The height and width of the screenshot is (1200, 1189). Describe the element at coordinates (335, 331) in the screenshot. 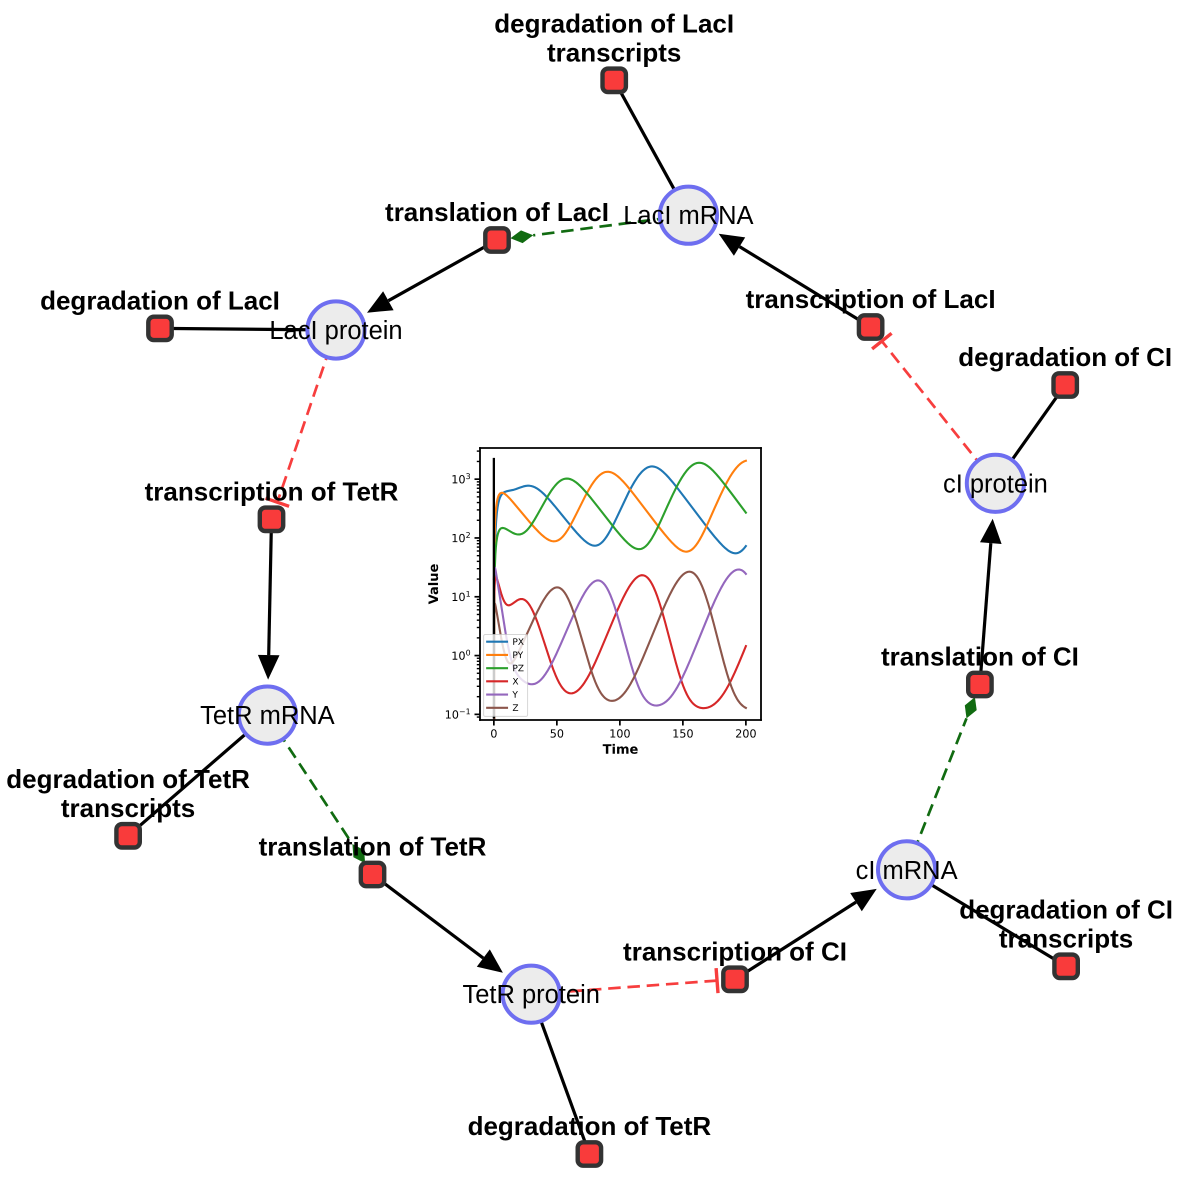

I see `svg-text: LacI protein` at that location.